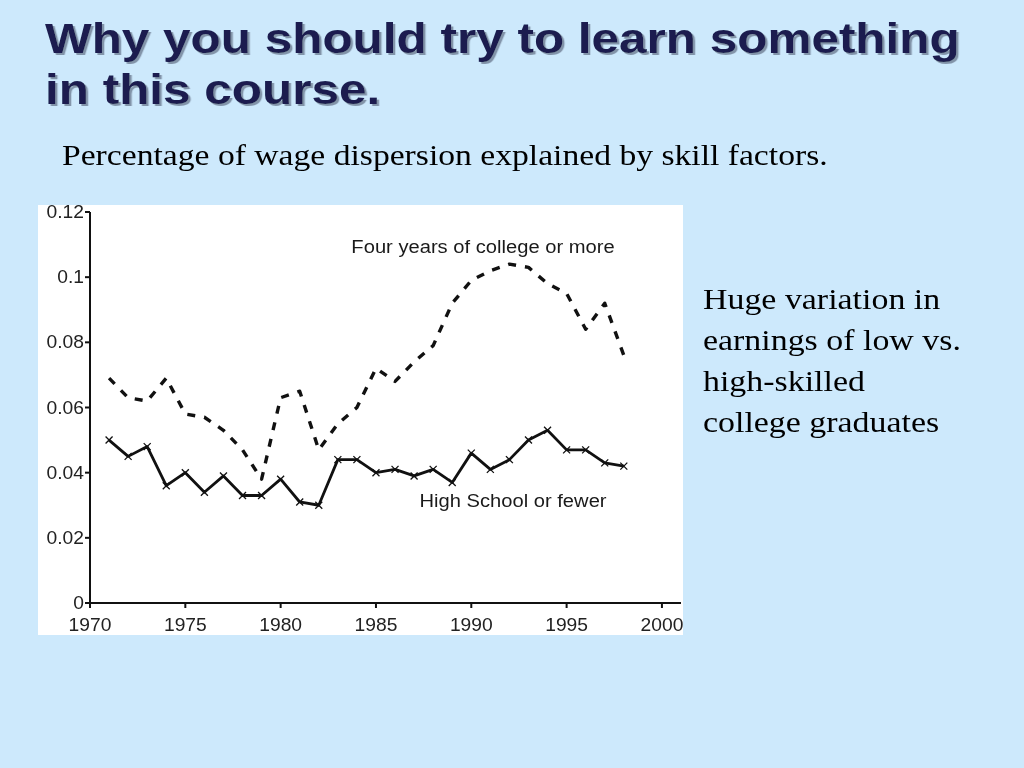 The width and height of the screenshot is (1024, 768). Describe the element at coordinates (65, 537) in the screenshot. I see `y-tick-label: 0.02` at that location.